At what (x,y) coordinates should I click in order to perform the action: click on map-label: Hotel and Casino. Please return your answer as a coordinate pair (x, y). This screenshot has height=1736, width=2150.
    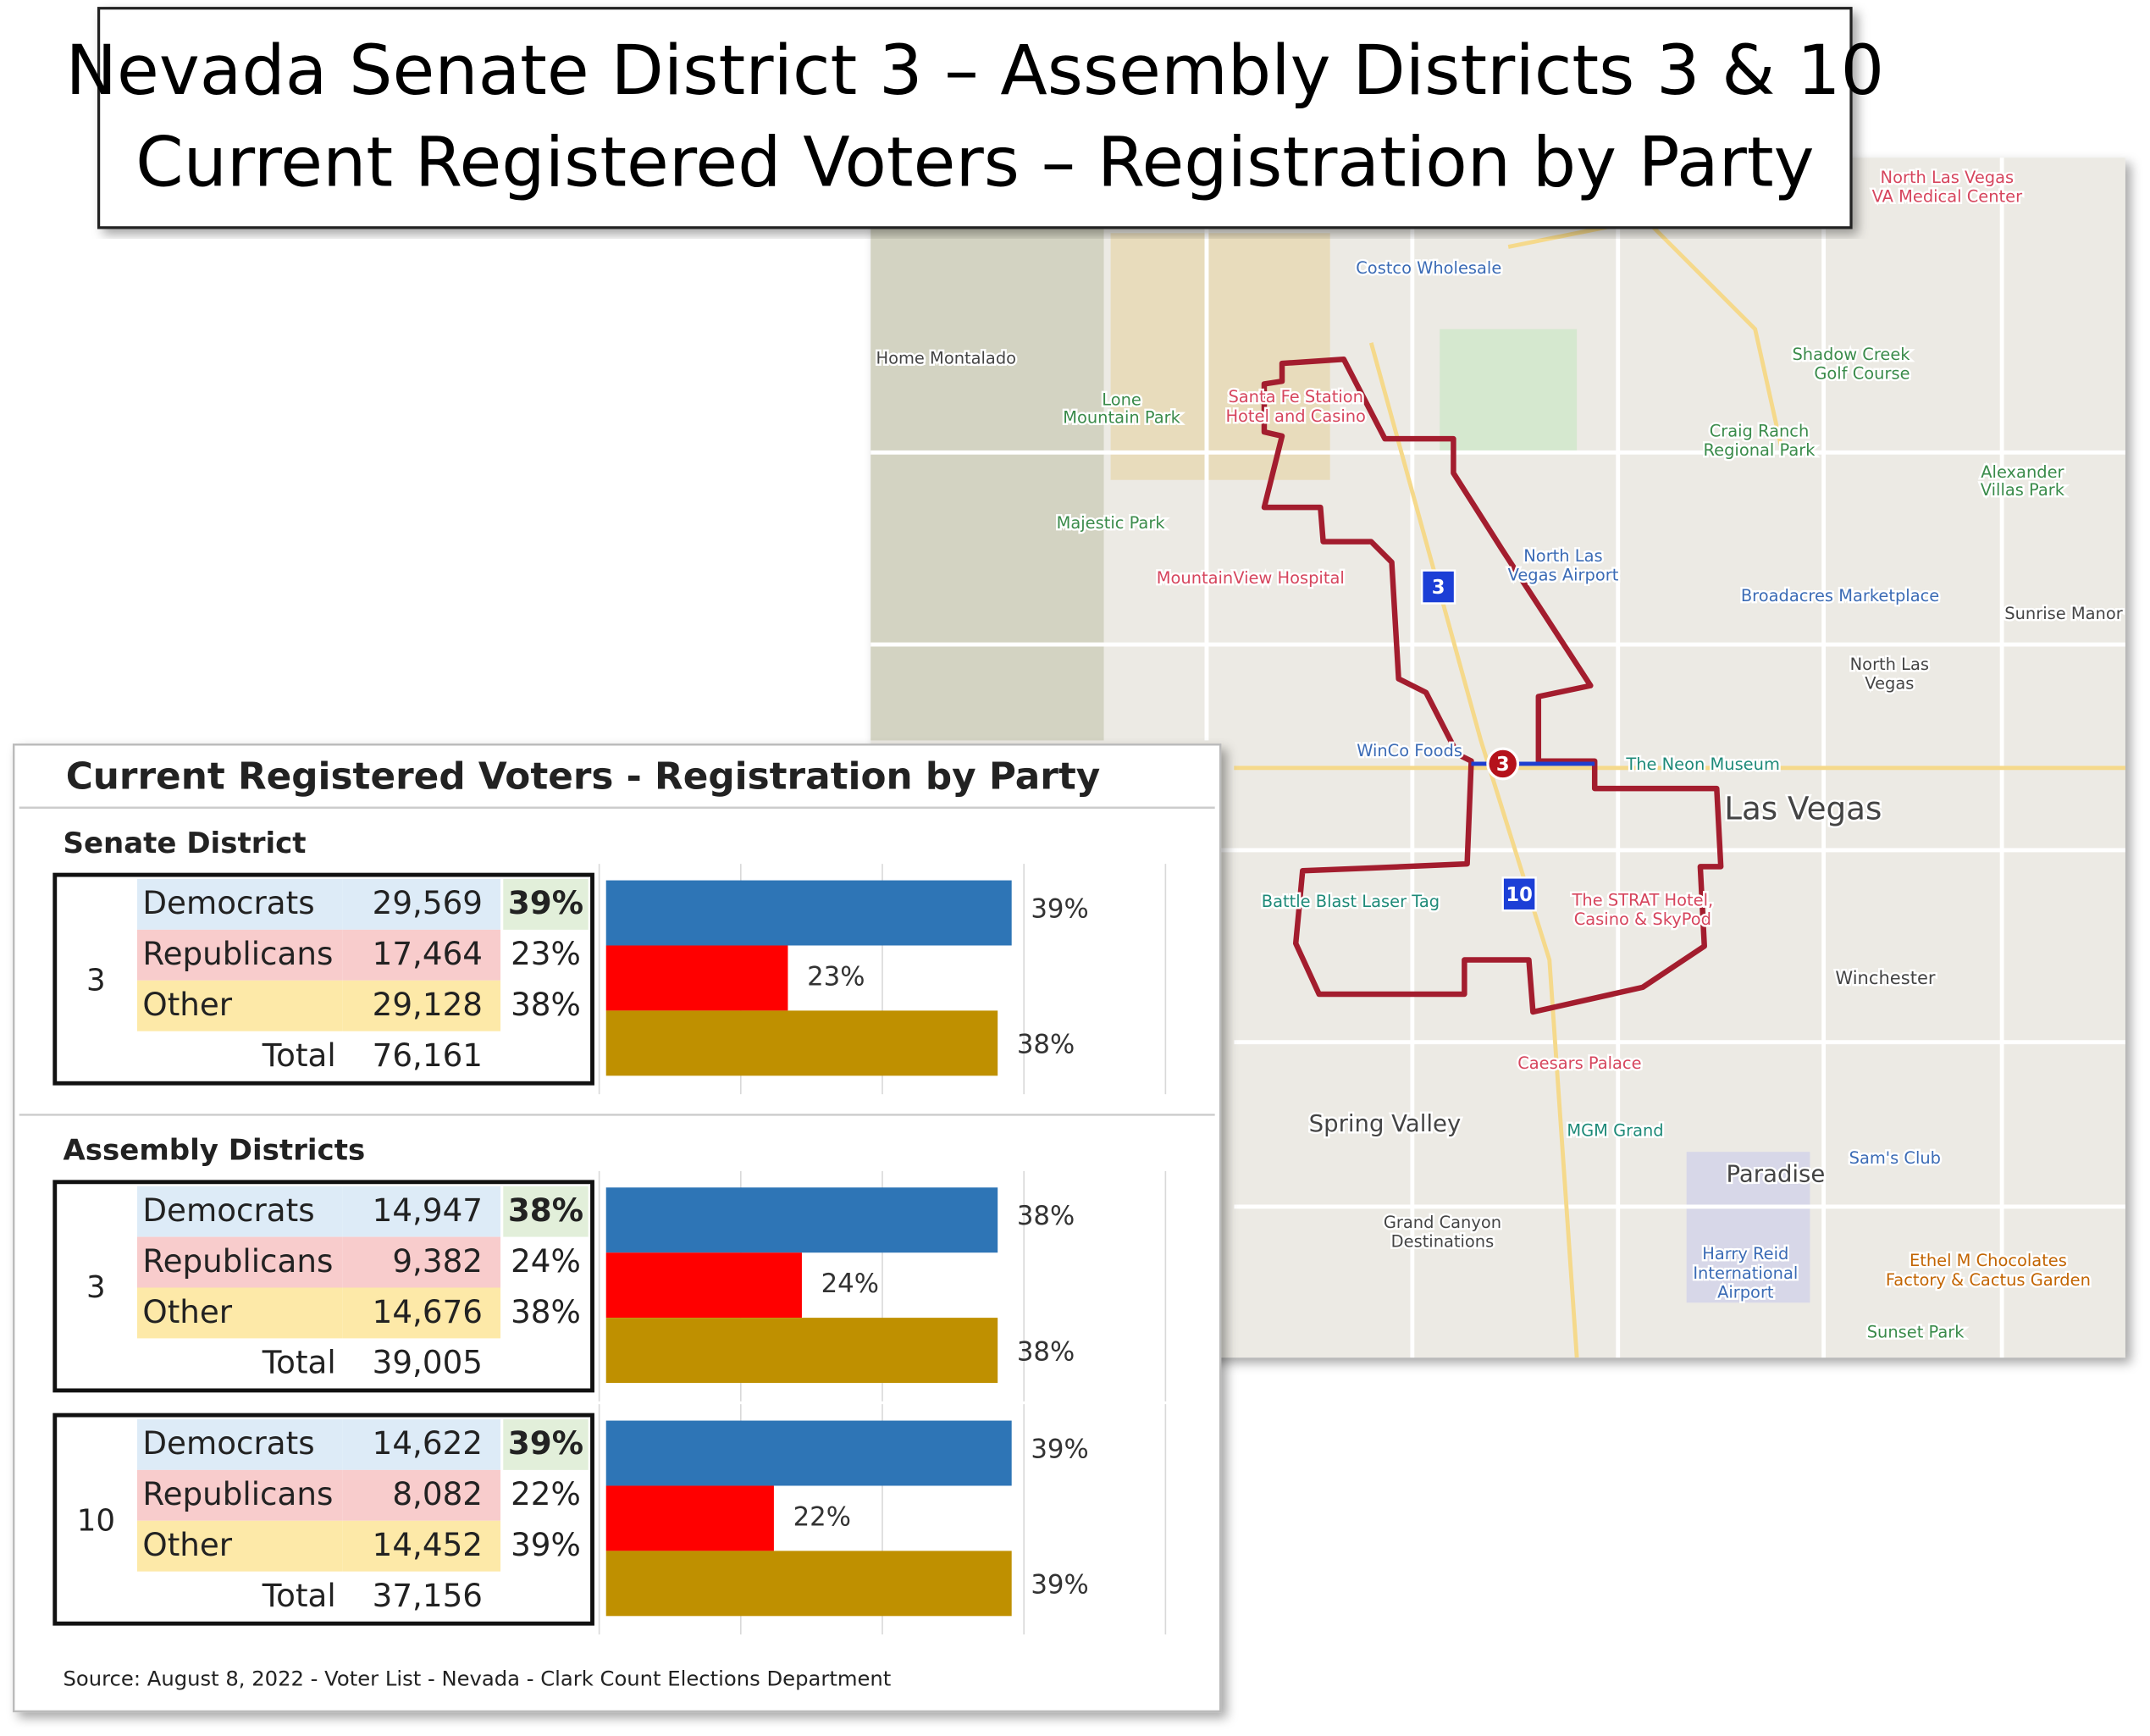
    Looking at the image, I should click on (1295, 416).